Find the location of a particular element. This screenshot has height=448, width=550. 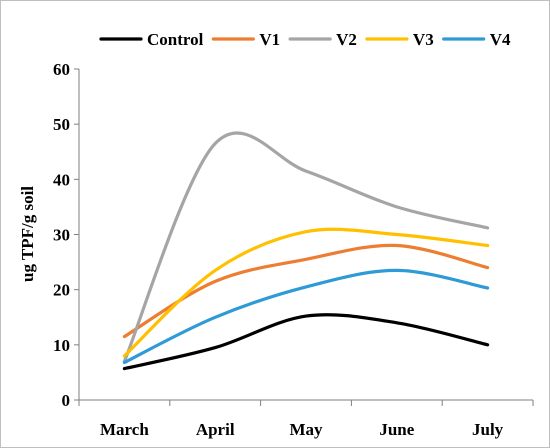

y-axis: 0 10 20 30 40 50 60 is located at coordinates (66, 235).